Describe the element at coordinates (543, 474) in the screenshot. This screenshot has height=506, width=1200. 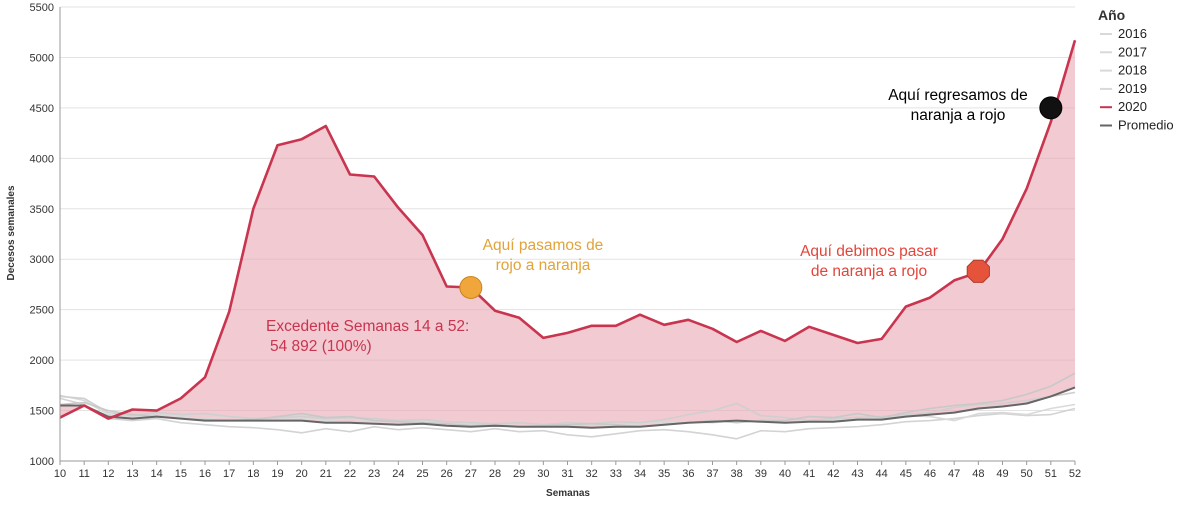
I see `x-tick-label: 30` at that location.